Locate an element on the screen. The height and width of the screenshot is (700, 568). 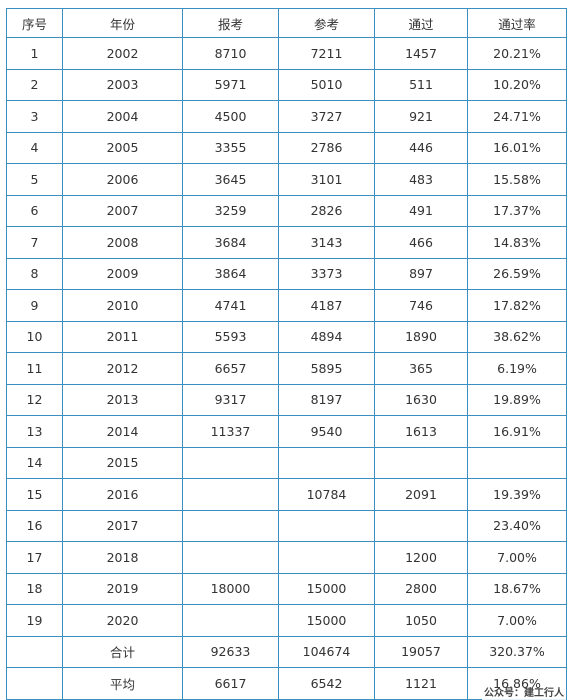
cell-passed: 1630 is located at coordinates (421, 399).